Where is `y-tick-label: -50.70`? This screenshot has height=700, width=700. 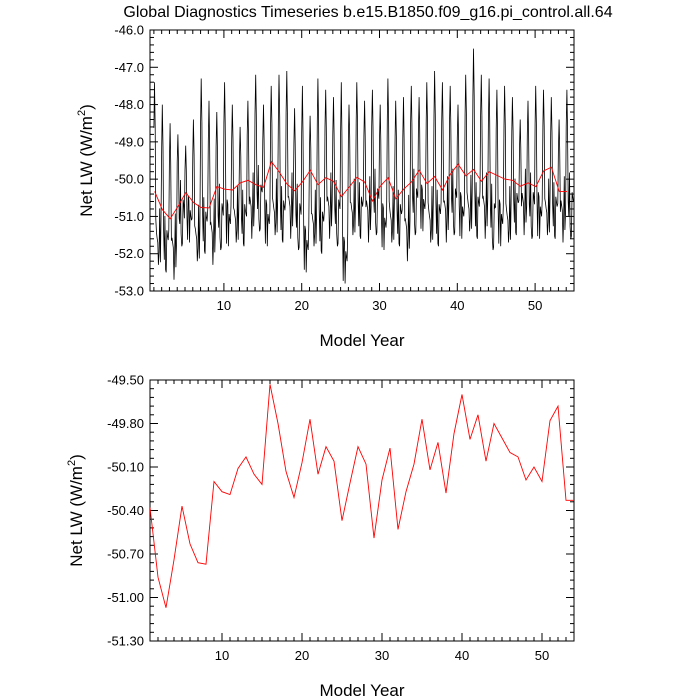 y-tick-label: -50.70 is located at coordinates (125, 554).